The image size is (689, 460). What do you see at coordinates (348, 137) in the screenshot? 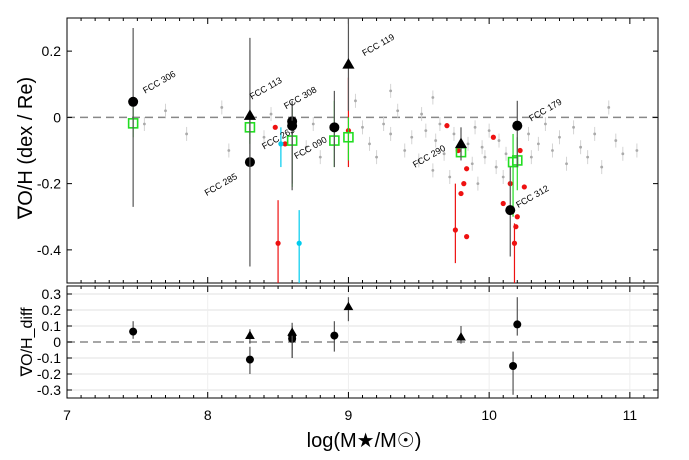
I see `data-point-square` at bounding box center [348, 137].